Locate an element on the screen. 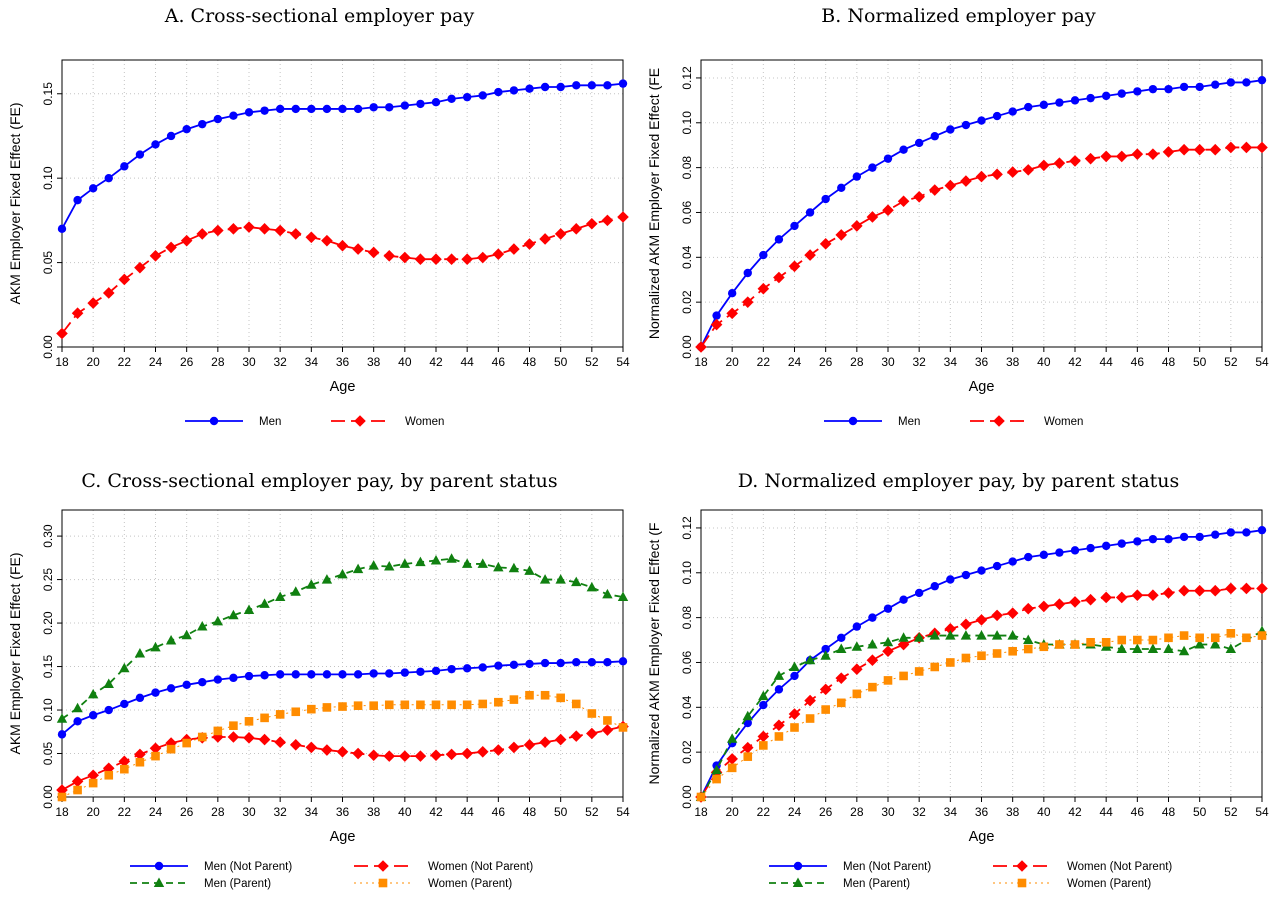 Image resolution: width=1278 pixels, height=900 pixels. x-tick-label: 24 is located at coordinates (795, 812).